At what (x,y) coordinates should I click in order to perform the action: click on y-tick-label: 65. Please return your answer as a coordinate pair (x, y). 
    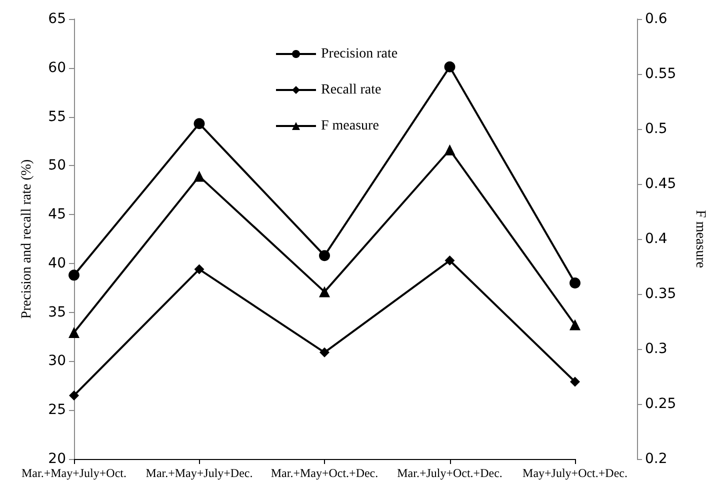
    Looking at the image, I should click on (57, 19).